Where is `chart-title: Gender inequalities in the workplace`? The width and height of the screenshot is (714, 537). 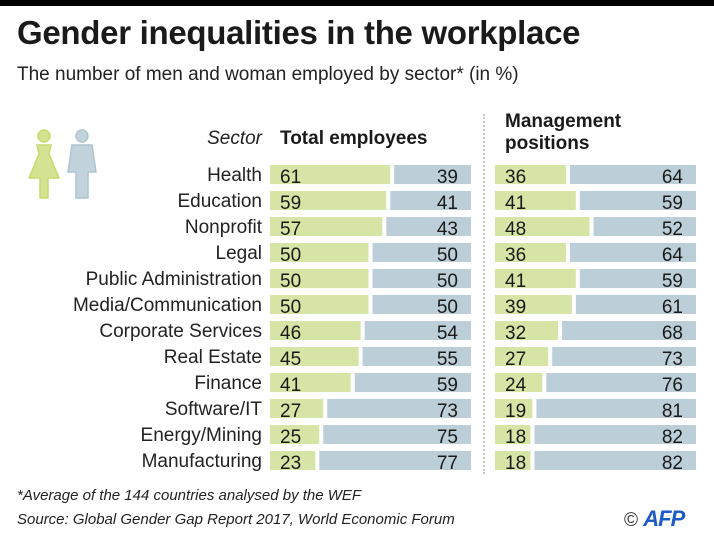 chart-title: Gender inequalities in the workplace is located at coordinates (299, 32).